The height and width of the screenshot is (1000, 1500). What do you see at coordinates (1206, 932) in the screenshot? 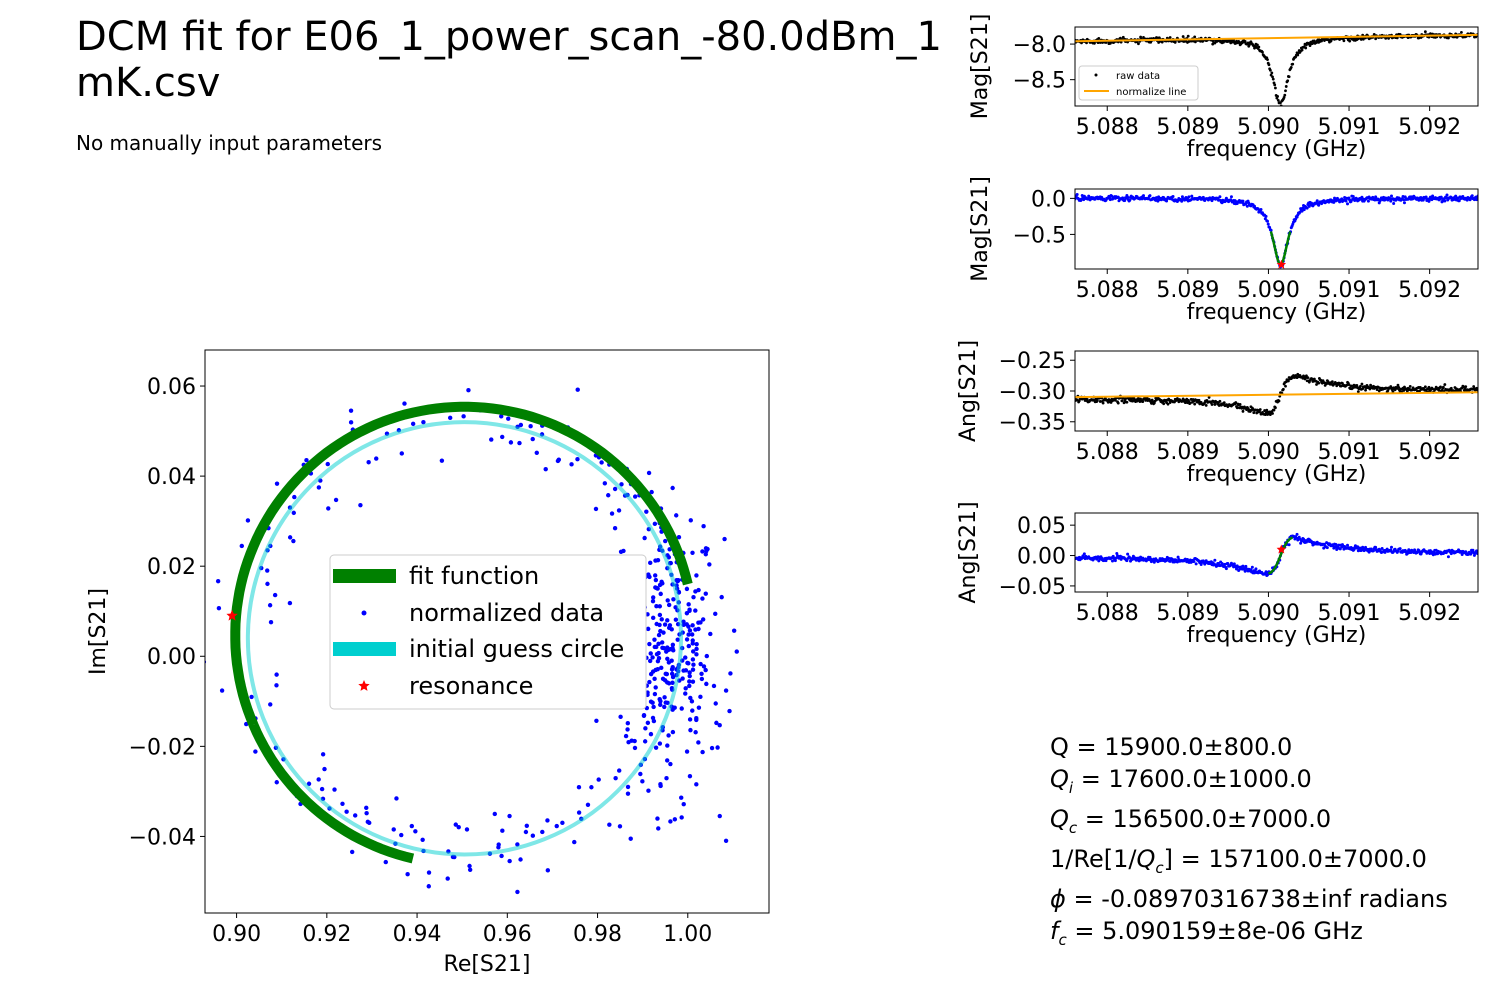
I see `param-fc: fc = 5.090159±8e-06 GHz` at bounding box center [1206, 932].